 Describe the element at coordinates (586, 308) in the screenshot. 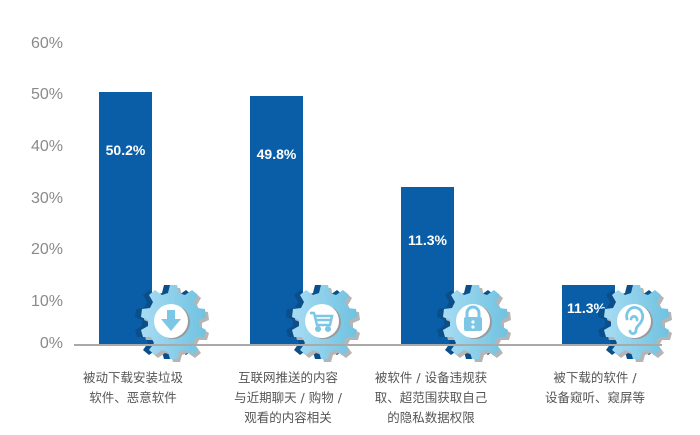

I see `bar-4-value-label: 11.3%` at that location.